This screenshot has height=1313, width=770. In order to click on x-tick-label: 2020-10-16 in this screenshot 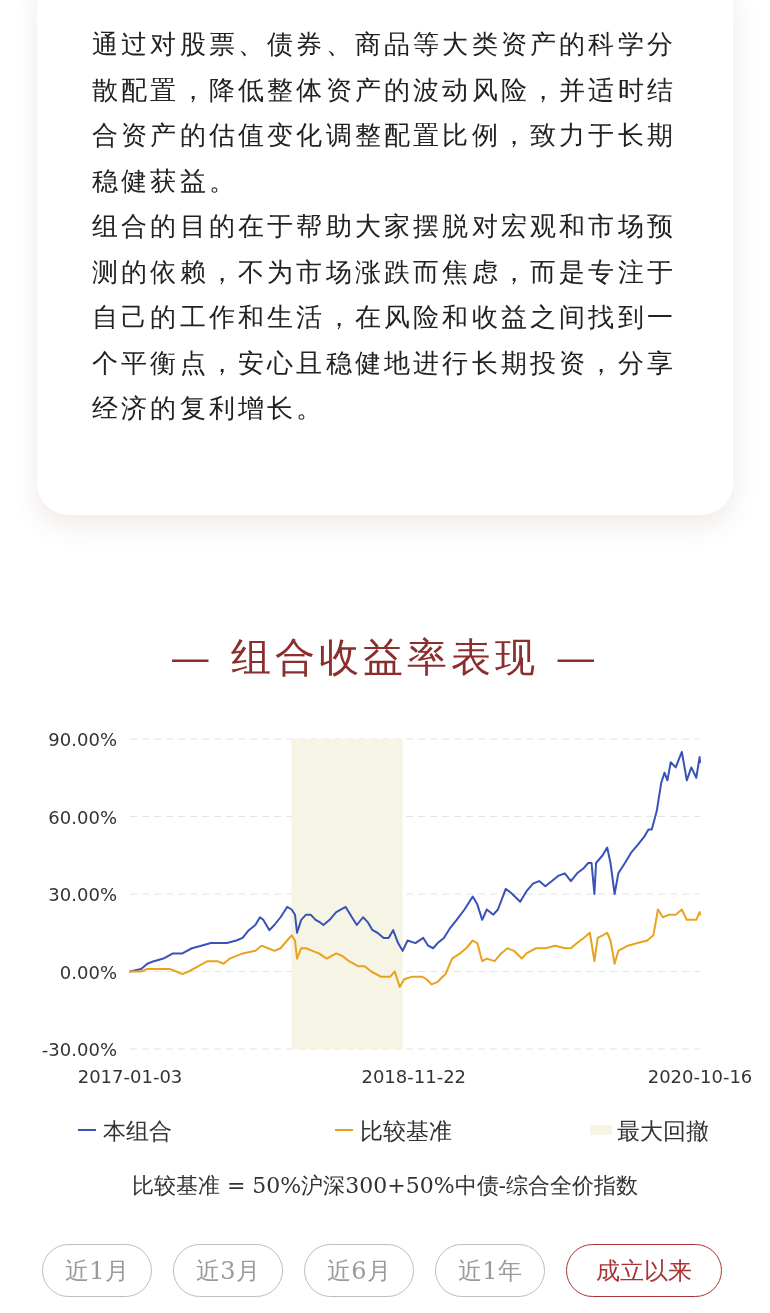, I will do `click(700, 1076)`.